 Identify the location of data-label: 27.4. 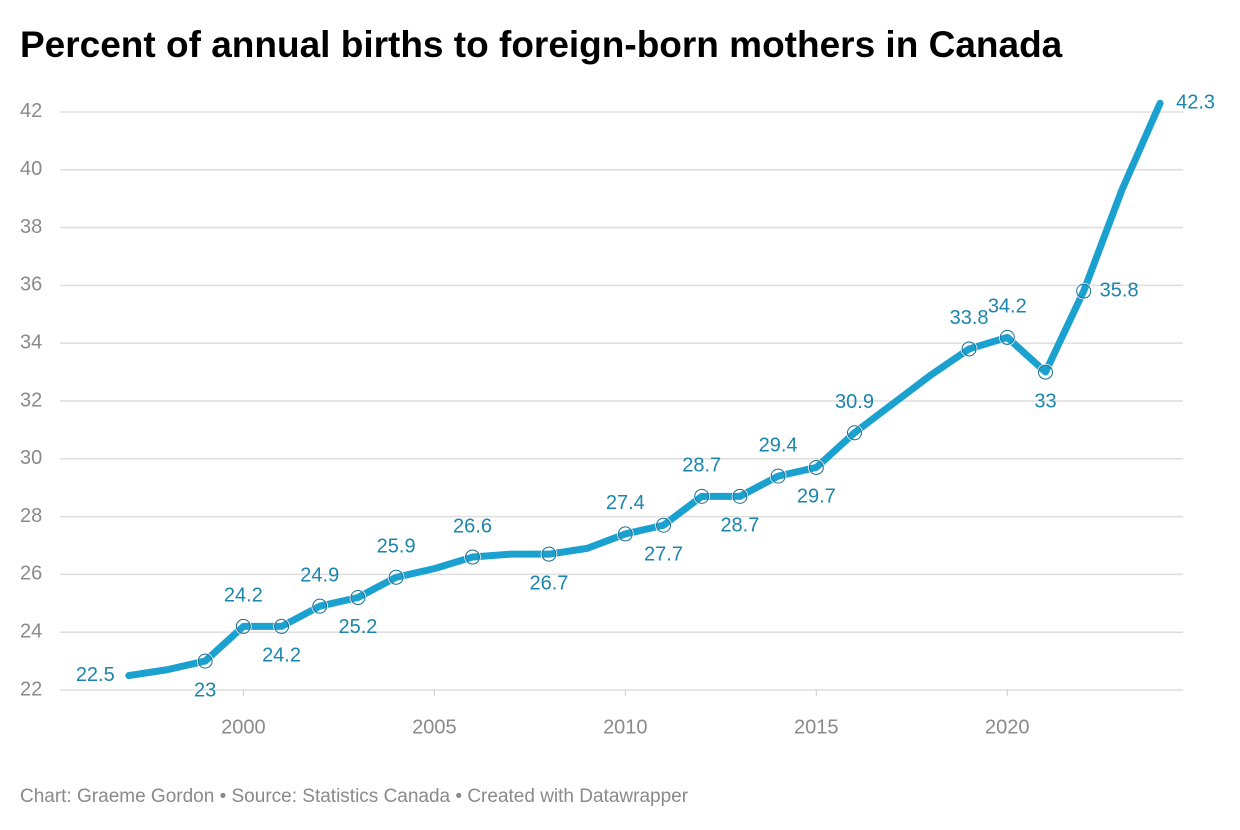
(625, 503).